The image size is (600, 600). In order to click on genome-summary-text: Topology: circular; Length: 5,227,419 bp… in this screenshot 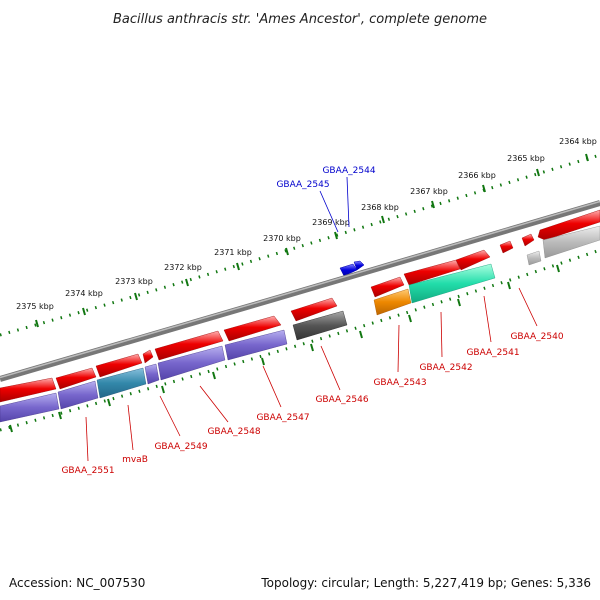, I will do `click(425, 583)`.